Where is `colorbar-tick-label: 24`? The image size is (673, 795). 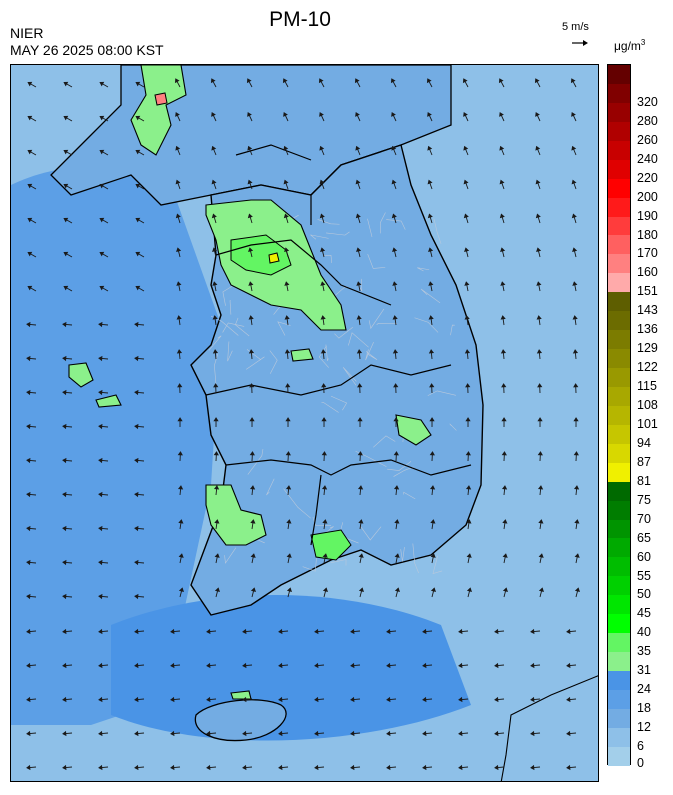
colorbar-tick-label: 24 is located at coordinates (644, 689).